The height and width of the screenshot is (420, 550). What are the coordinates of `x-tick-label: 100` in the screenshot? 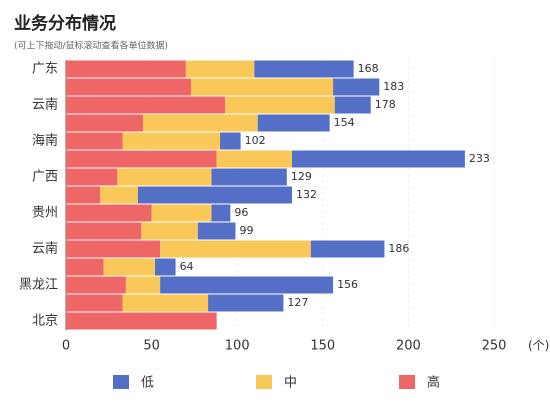 It's located at (237, 346).